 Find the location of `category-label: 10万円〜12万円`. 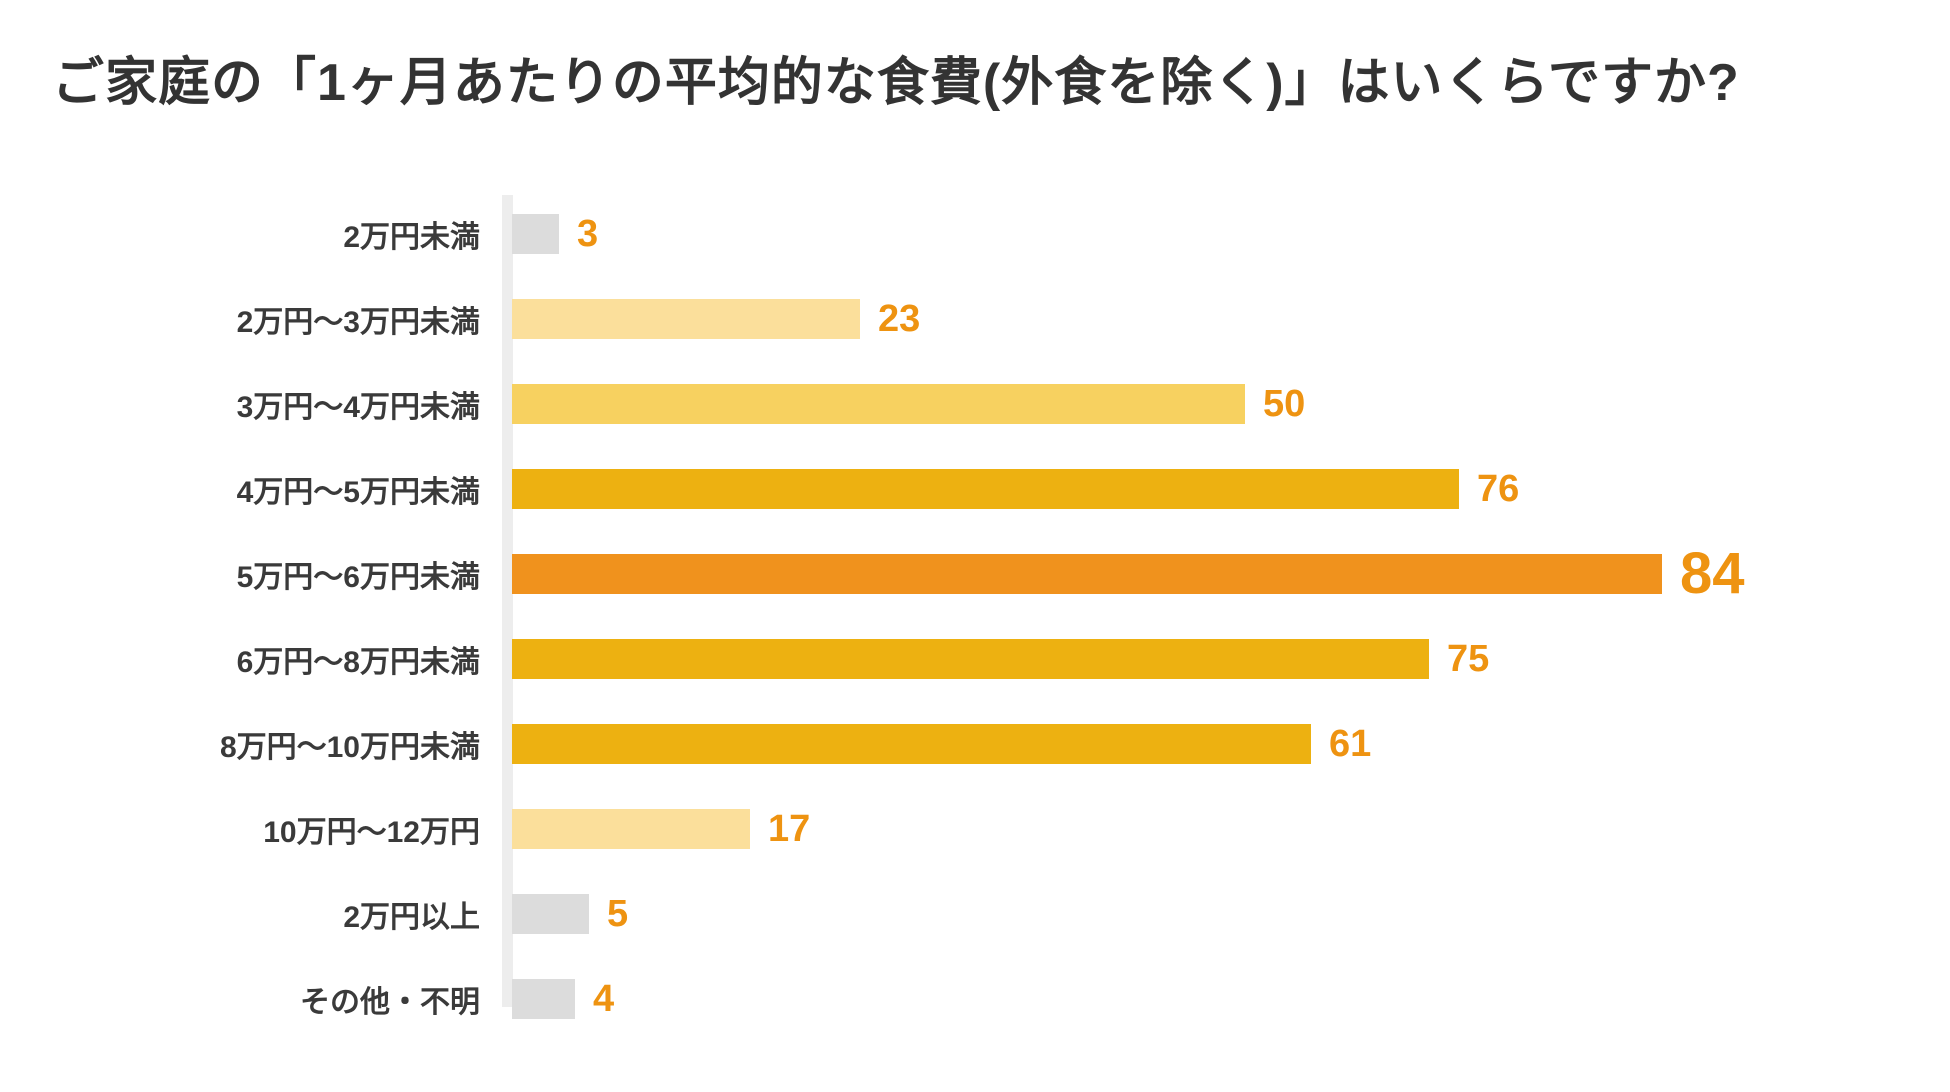

category-label: 10万円〜12万円 is located at coordinates (371, 832).